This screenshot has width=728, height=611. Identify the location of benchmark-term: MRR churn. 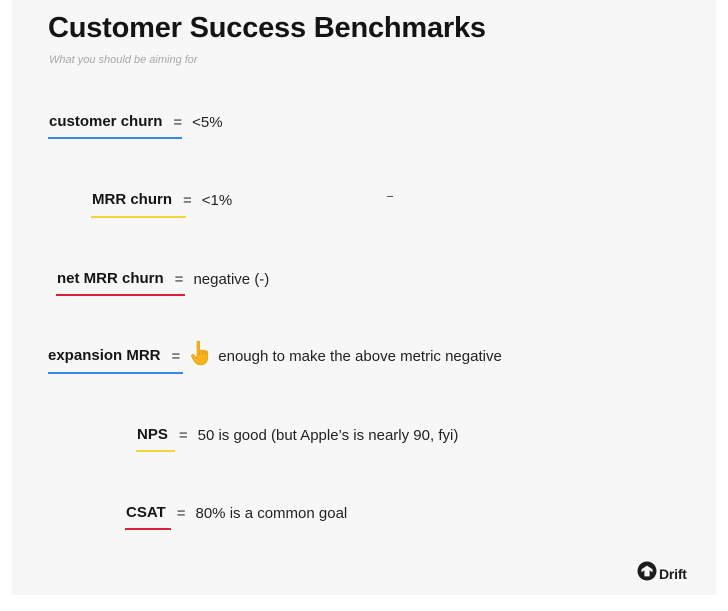
(132, 199).